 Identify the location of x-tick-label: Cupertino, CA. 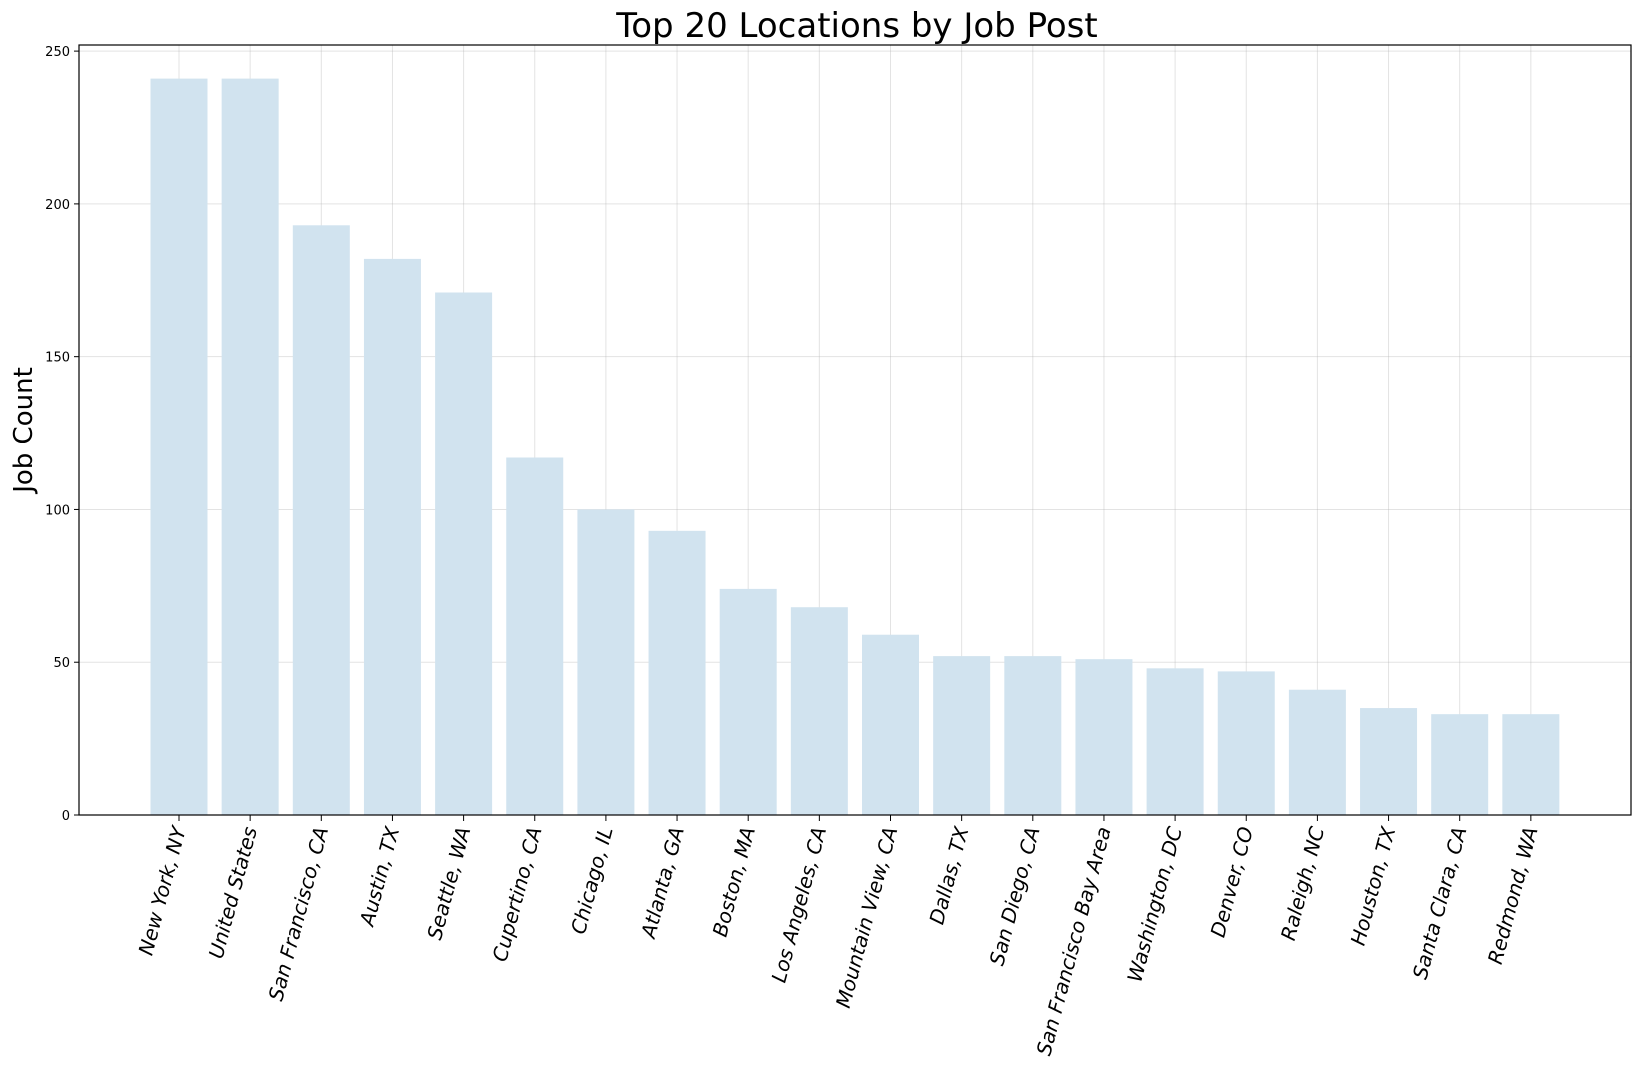
(517, 894).